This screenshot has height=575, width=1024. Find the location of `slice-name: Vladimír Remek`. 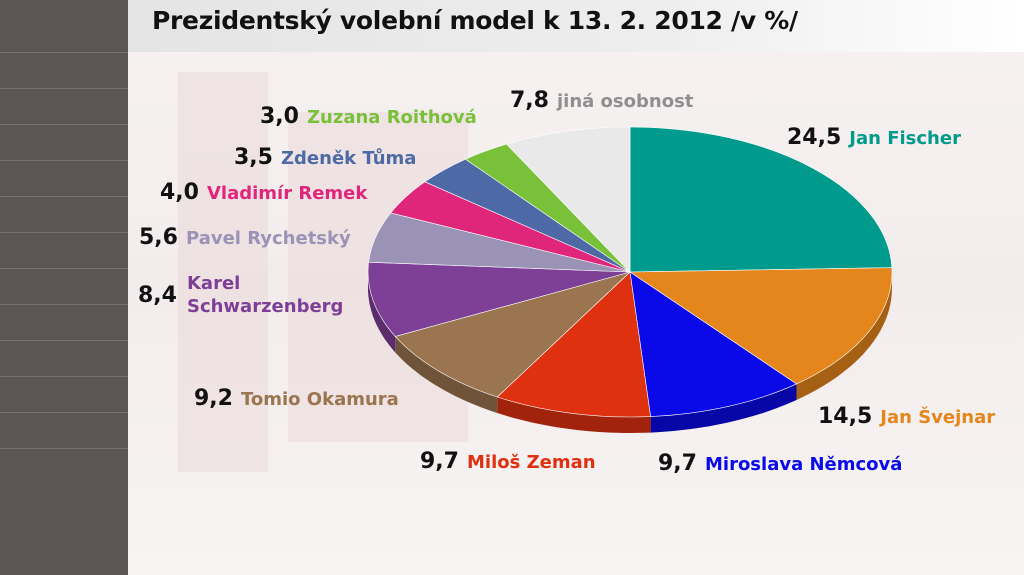

slice-name: Vladimír Remek is located at coordinates (287, 193).